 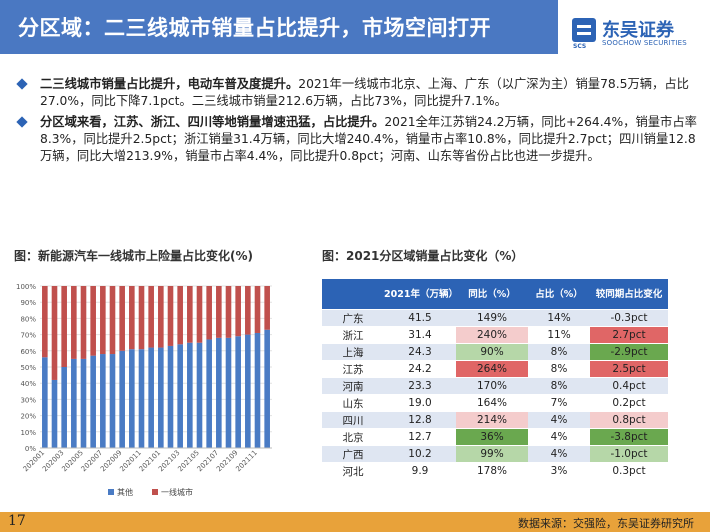 What do you see at coordinates (353, 420) in the screenshot?
I see `region-cell: 四川` at bounding box center [353, 420].